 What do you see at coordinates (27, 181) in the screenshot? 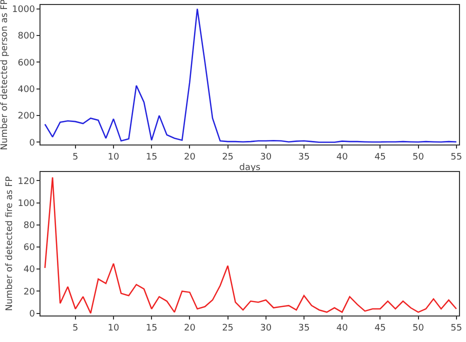
I see `y-tick-label: 120` at bounding box center [27, 181].